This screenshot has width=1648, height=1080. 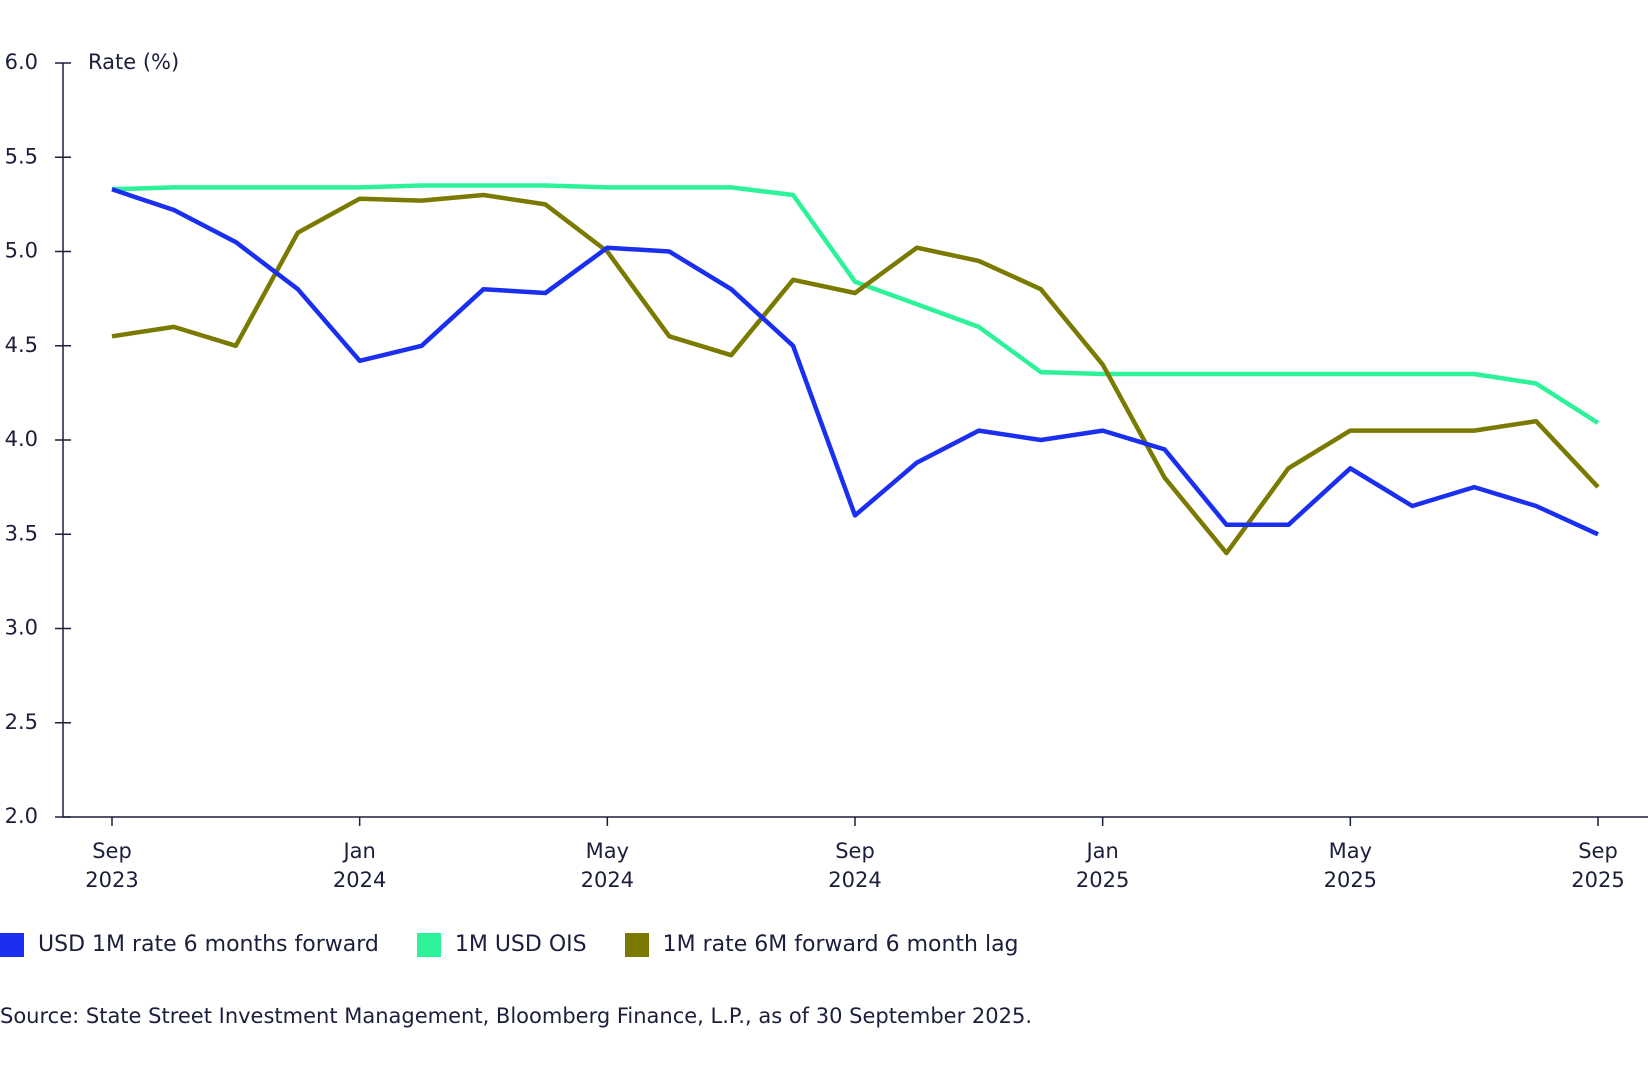 I want to click on y-tick-label: 5.0, so click(x=21, y=251).